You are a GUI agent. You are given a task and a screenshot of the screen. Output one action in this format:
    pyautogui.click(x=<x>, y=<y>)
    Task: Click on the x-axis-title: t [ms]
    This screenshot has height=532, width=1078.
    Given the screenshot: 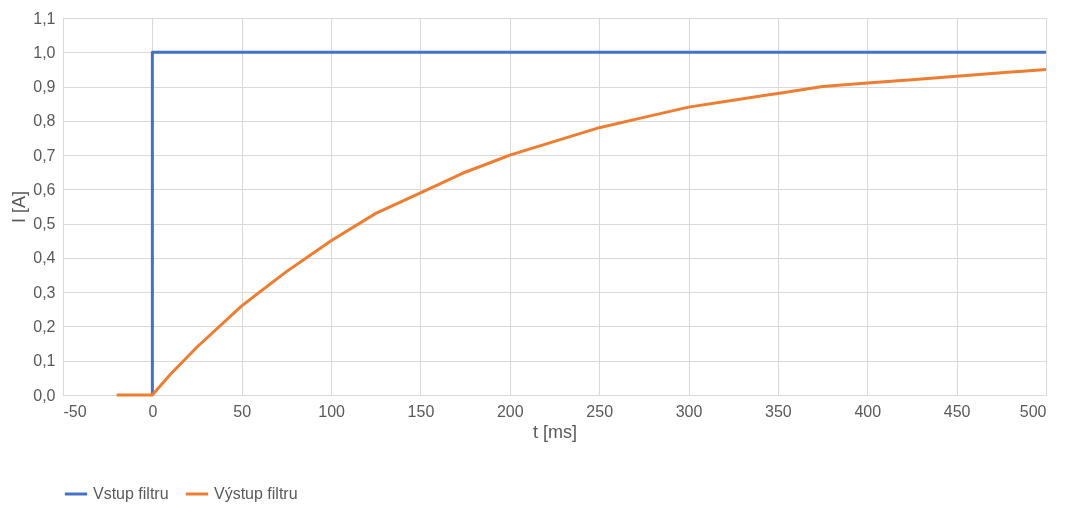 What is the action you would take?
    pyautogui.click(x=555, y=431)
    